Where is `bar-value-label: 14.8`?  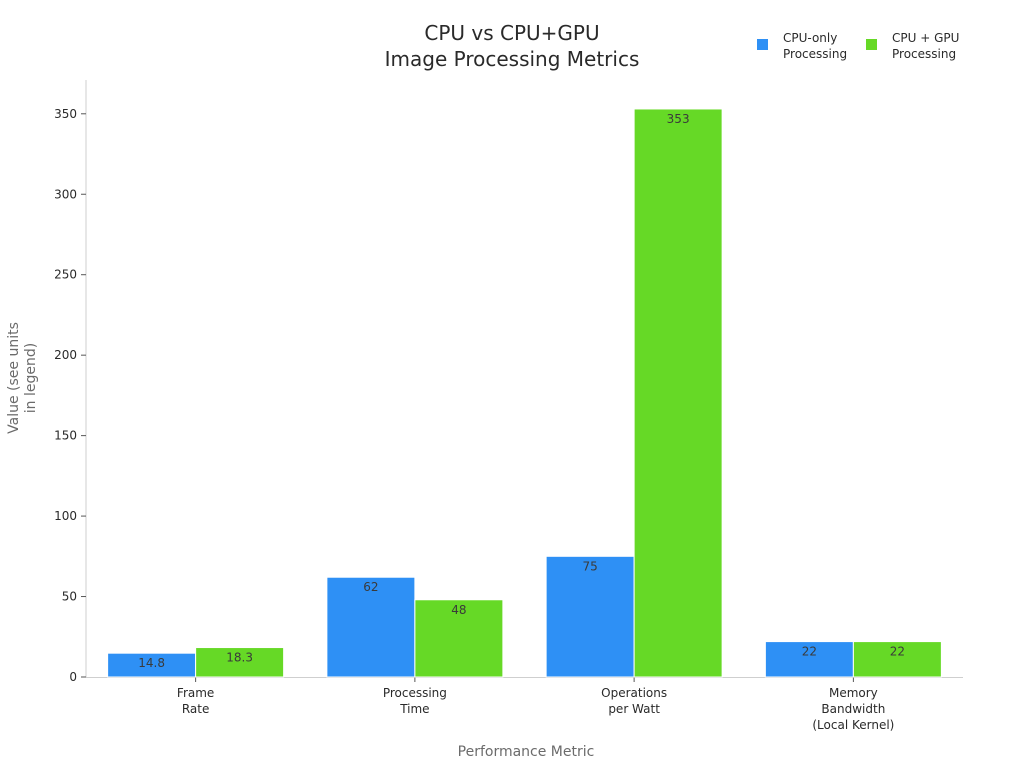 bar-value-label: 14.8 is located at coordinates (151, 663).